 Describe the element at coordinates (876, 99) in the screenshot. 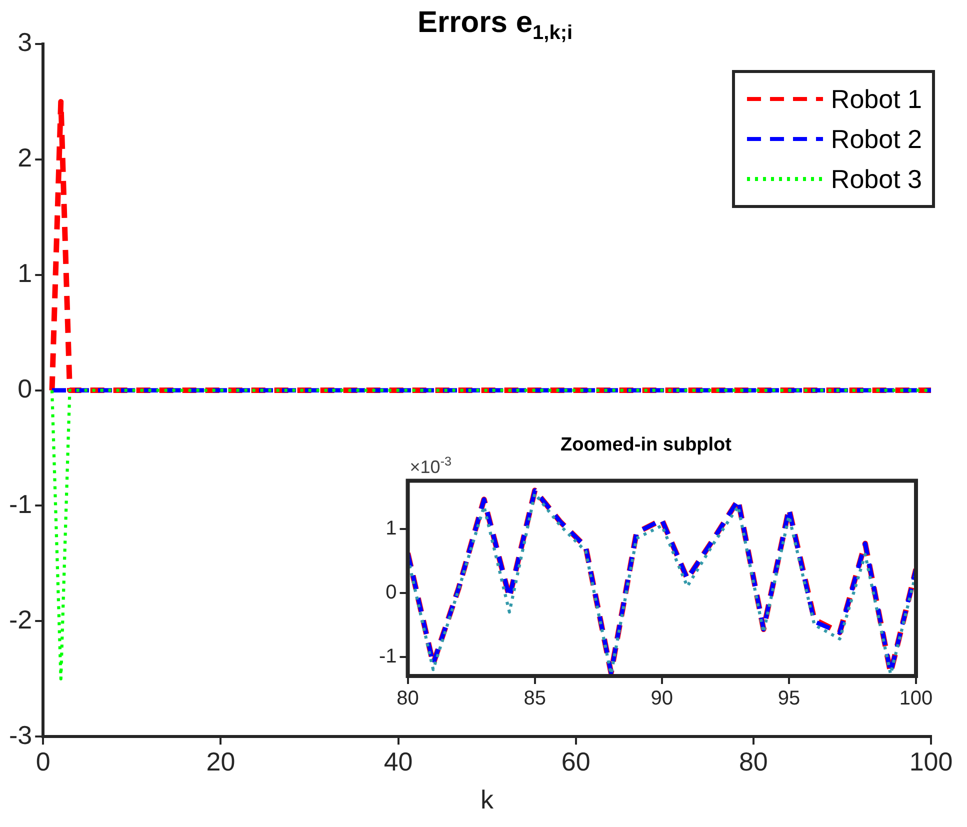

I see `legend-label: Robot 1` at that location.